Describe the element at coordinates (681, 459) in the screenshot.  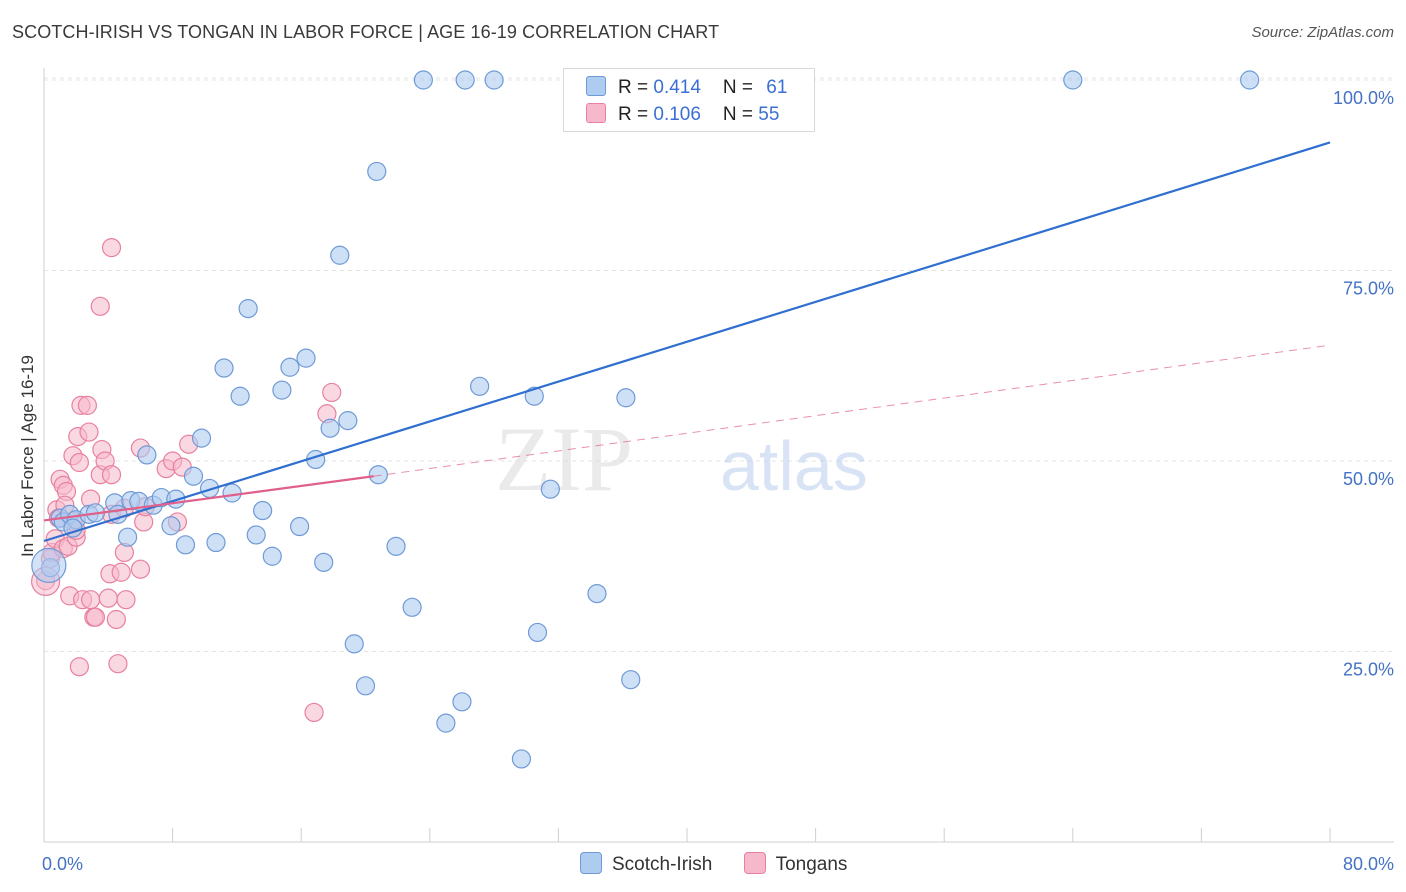
I see `watermark: ZIP atlas` at that location.